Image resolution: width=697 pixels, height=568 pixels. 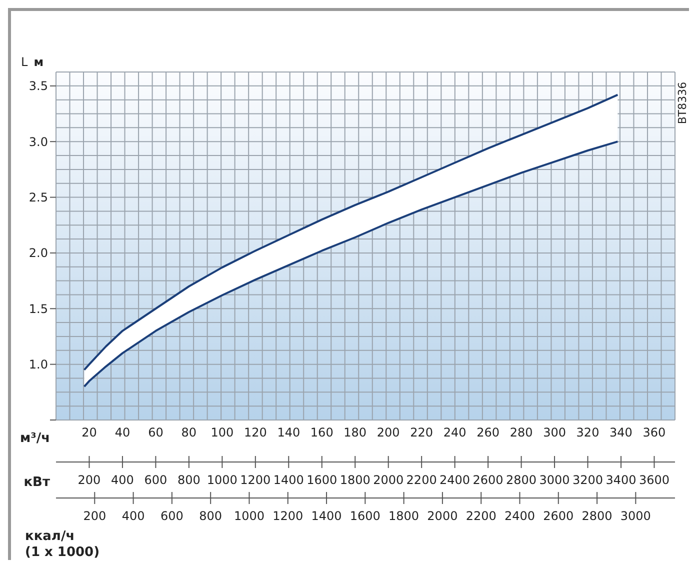 What do you see at coordinates (222, 433) in the screenshot?
I see `x-tick-label: 100` at bounding box center [222, 433].